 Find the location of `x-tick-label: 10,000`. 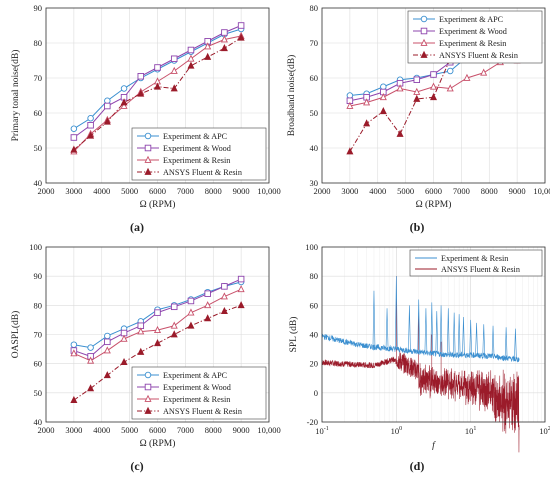

x-tick-label: 10,000 is located at coordinates (268, 191).